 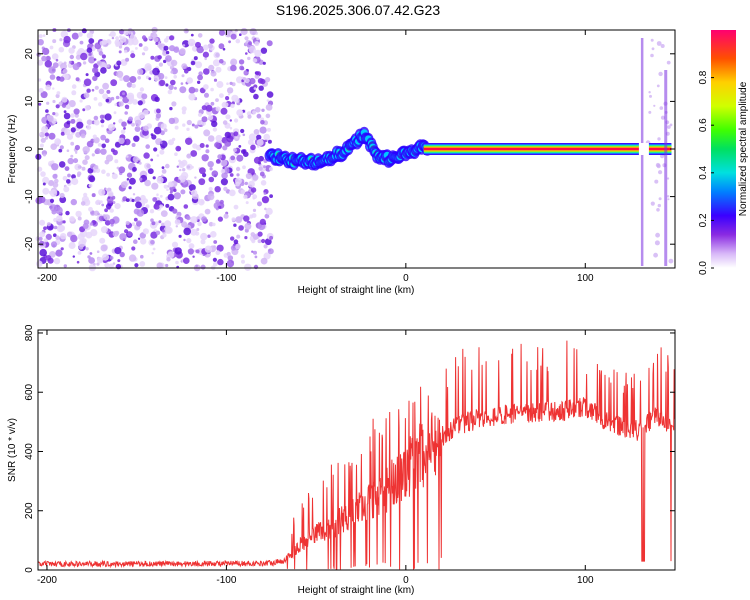 I want to click on x-tick-label: -200, so click(x=47, y=278).